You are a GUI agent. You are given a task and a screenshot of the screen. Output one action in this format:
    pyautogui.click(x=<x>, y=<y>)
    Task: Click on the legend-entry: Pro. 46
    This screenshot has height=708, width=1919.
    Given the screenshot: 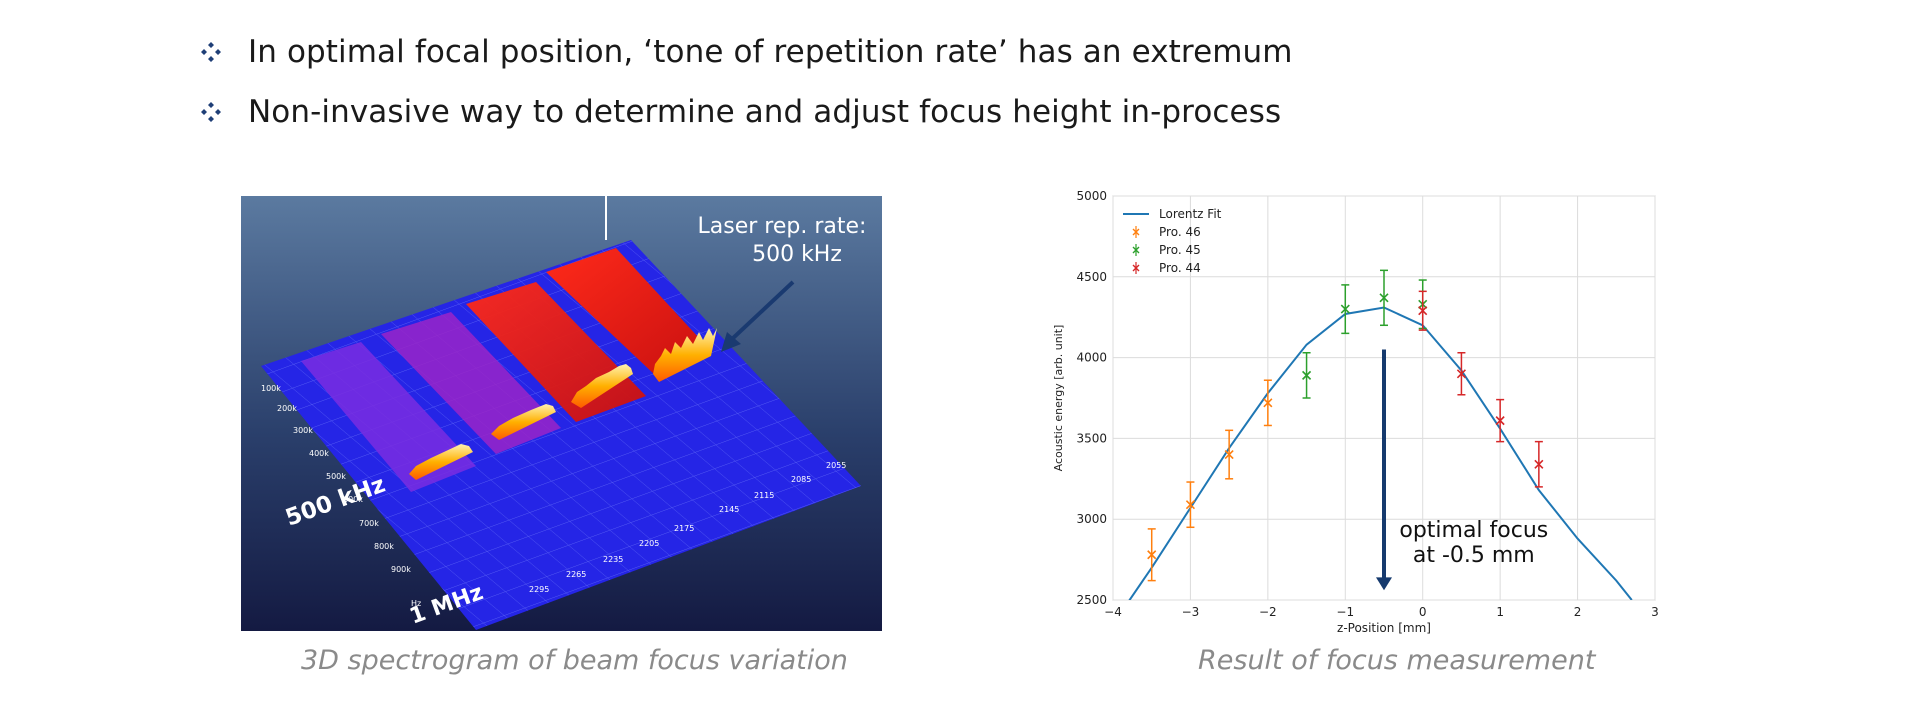 What is the action you would take?
    pyautogui.click(x=1180, y=232)
    